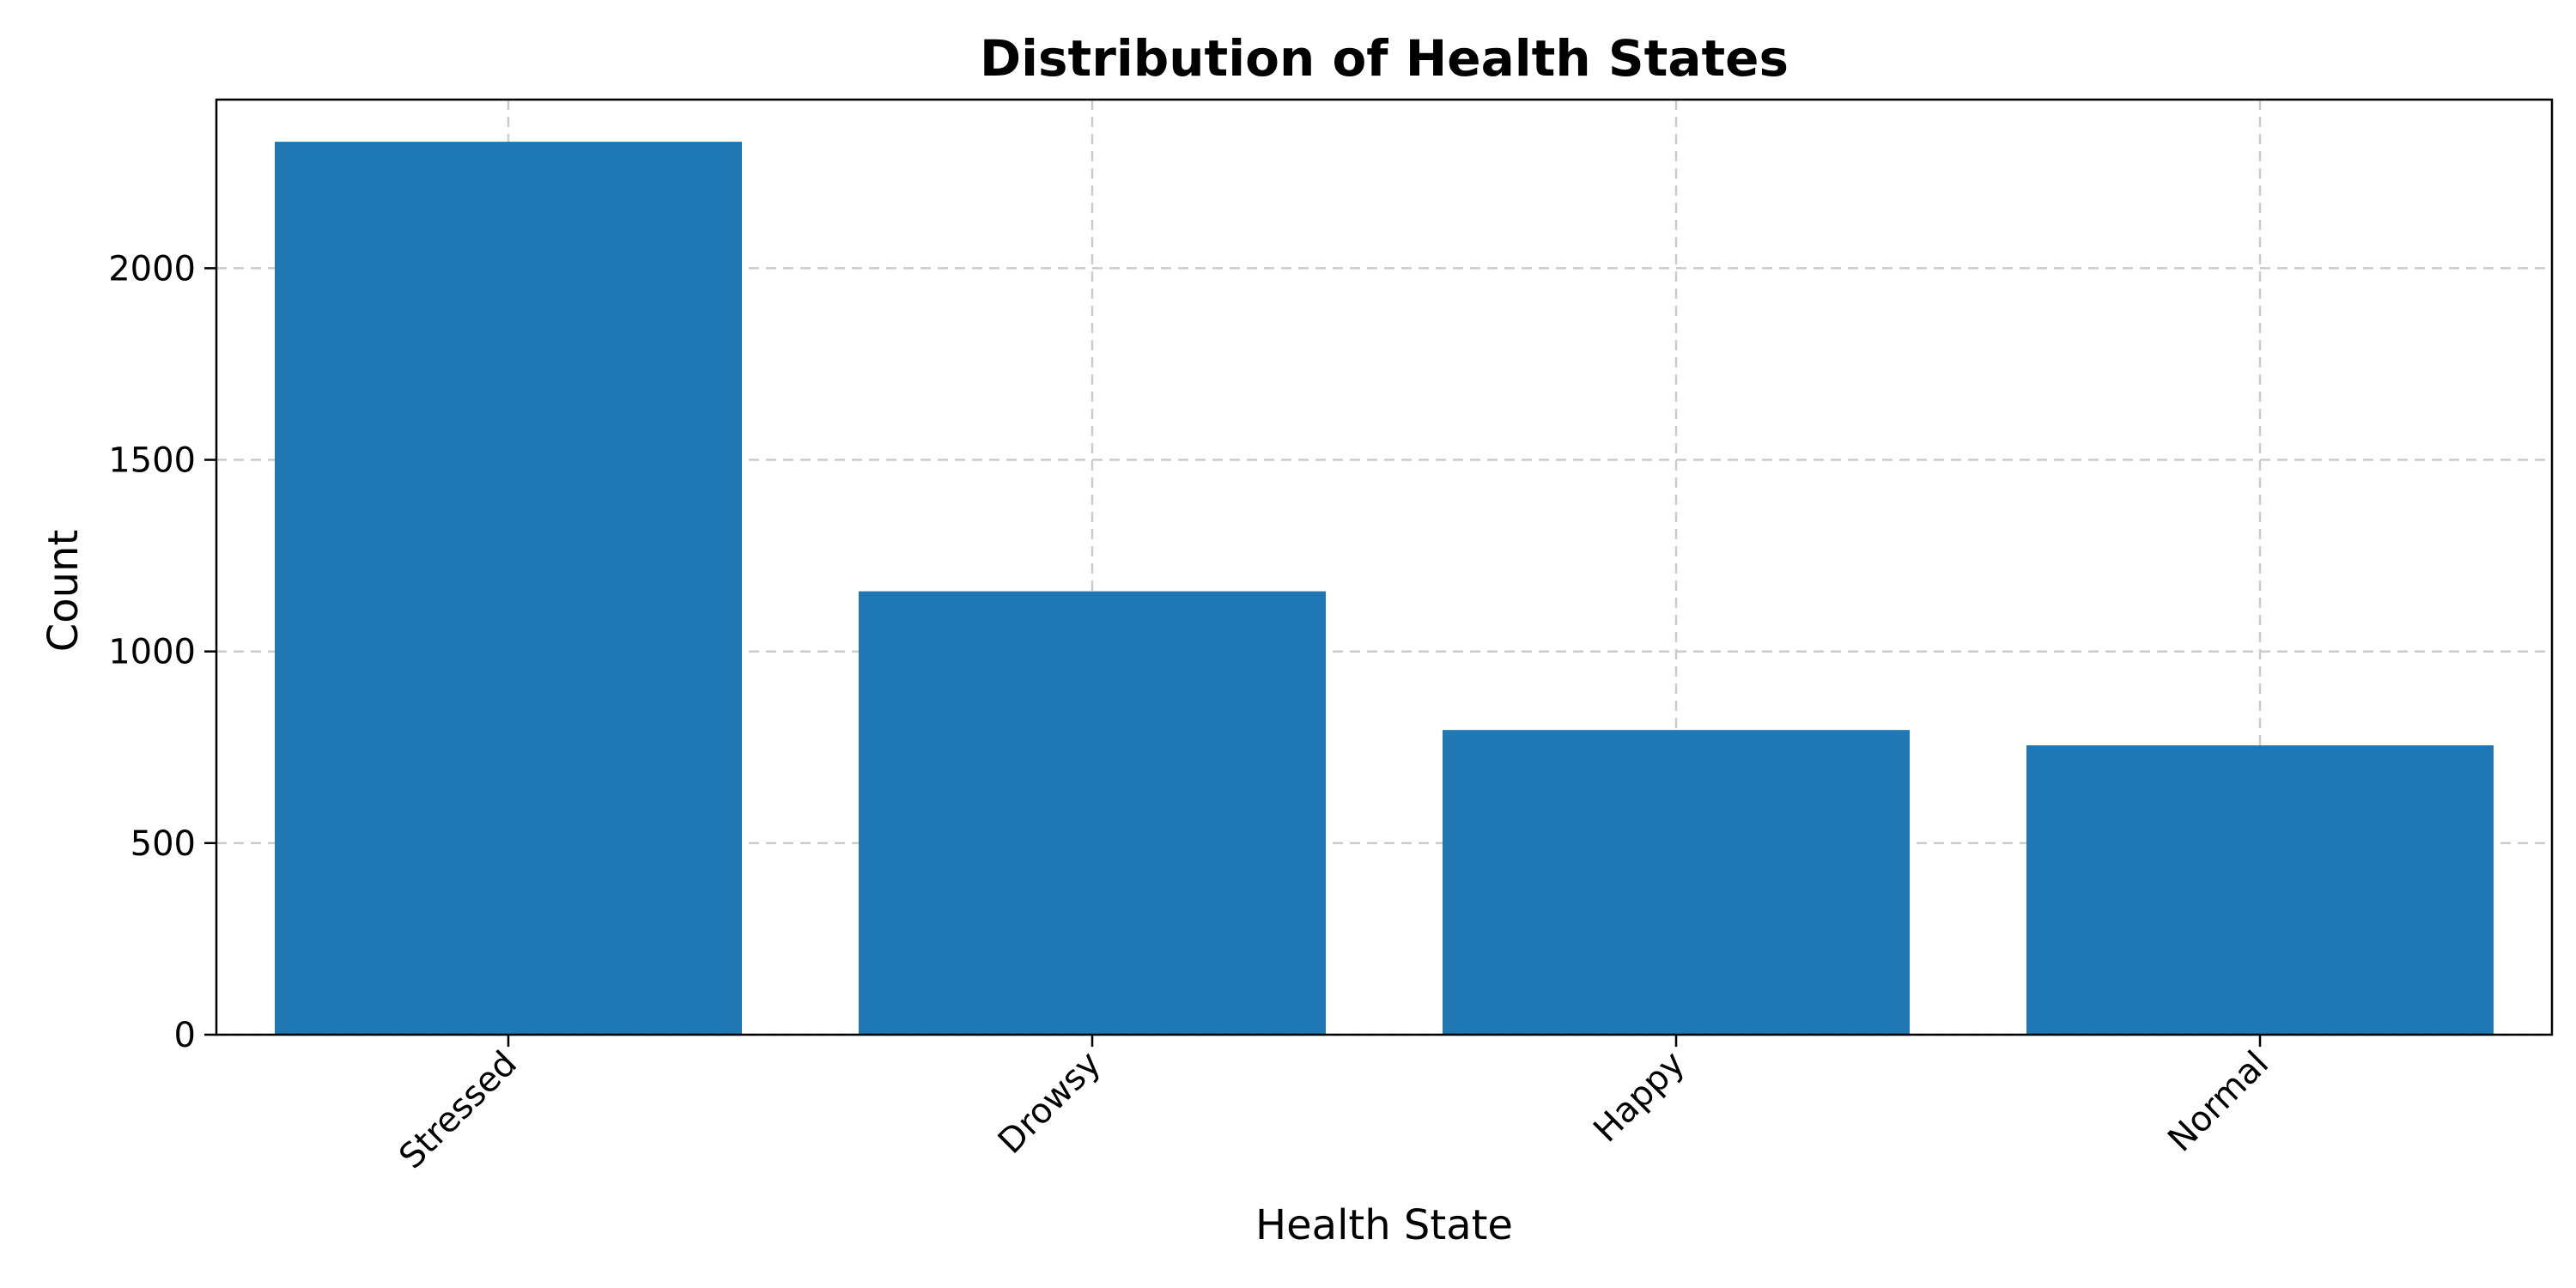  Describe the element at coordinates (508, 589) in the screenshot. I see `bar-stressed` at that location.